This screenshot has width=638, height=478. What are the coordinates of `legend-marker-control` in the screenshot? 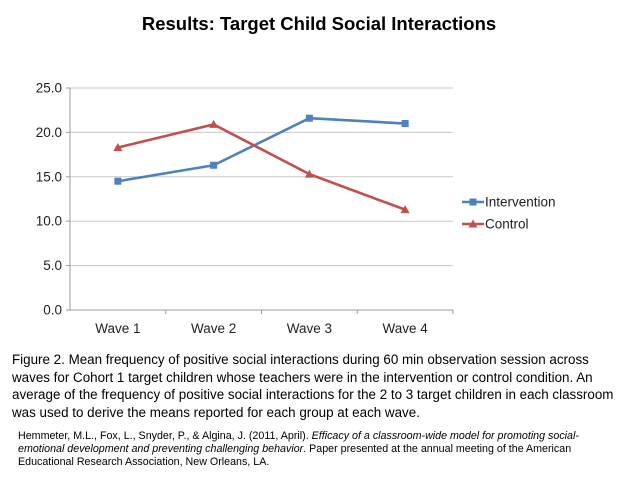 It's located at (473, 223).